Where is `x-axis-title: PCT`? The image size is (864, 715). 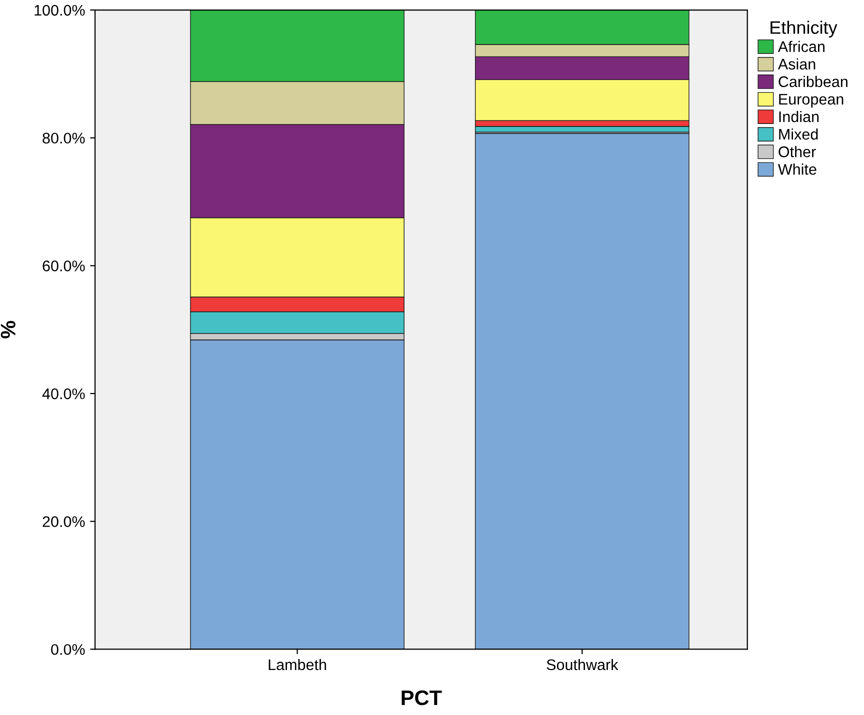
x-axis-title: PCT is located at coordinates (422, 698).